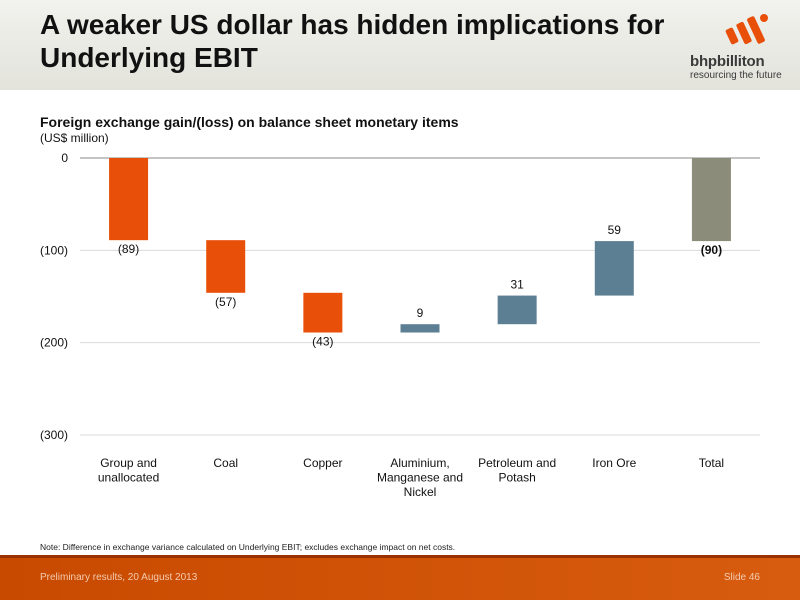 This screenshot has height=600, width=800. I want to click on logo-wordmark: bhpbilliton, so click(727, 61).